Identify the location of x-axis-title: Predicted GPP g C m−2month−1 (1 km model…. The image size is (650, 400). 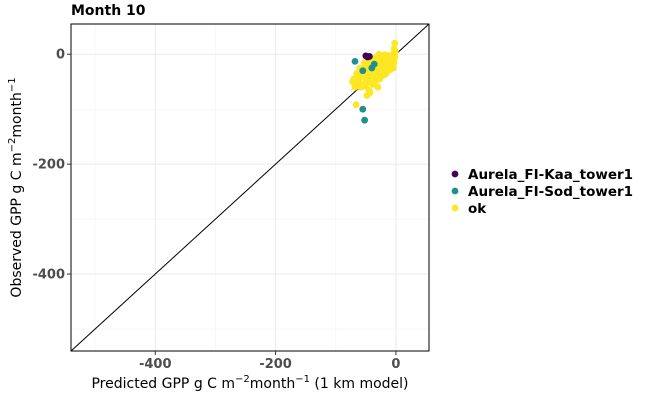
(249, 383).